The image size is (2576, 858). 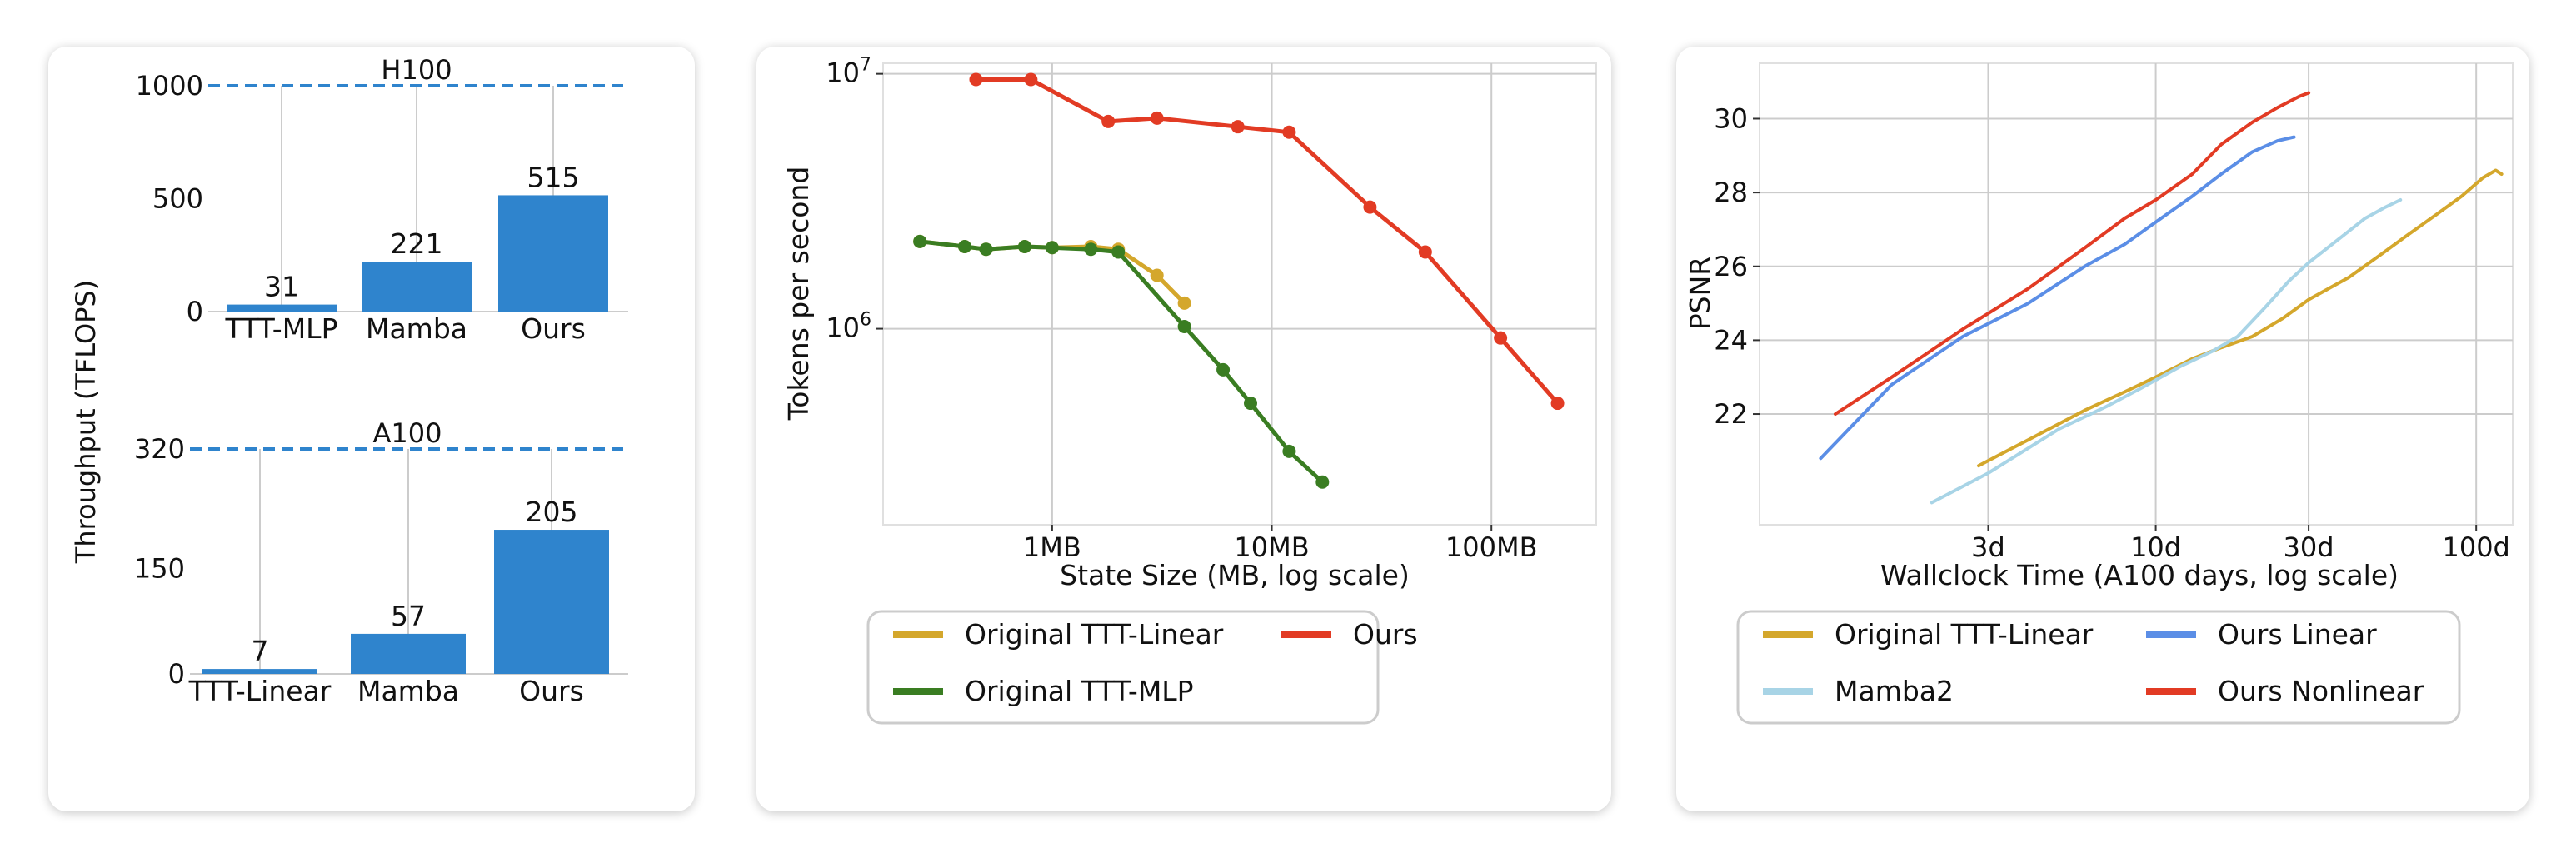 What do you see at coordinates (260, 691) in the screenshot?
I see `x-tick-label: TTT-Linear` at bounding box center [260, 691].